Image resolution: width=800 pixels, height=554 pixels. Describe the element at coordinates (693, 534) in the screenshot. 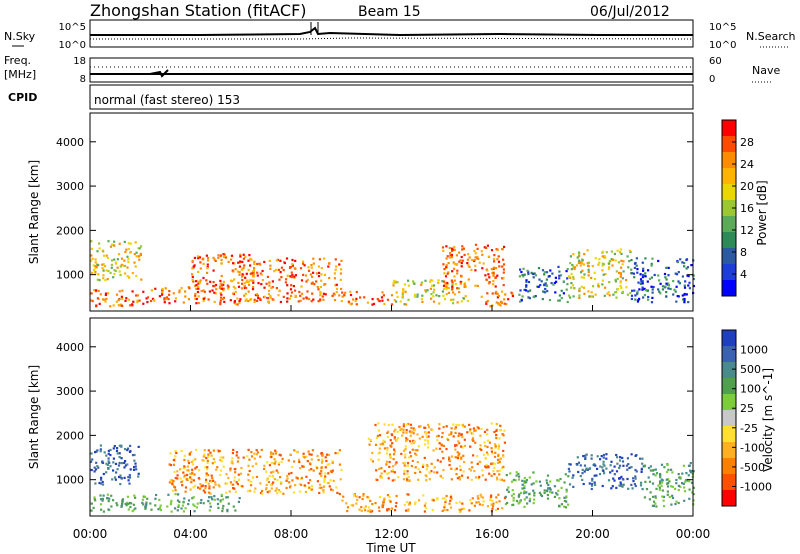

I see `time-tick-label: 00:00` at that location.